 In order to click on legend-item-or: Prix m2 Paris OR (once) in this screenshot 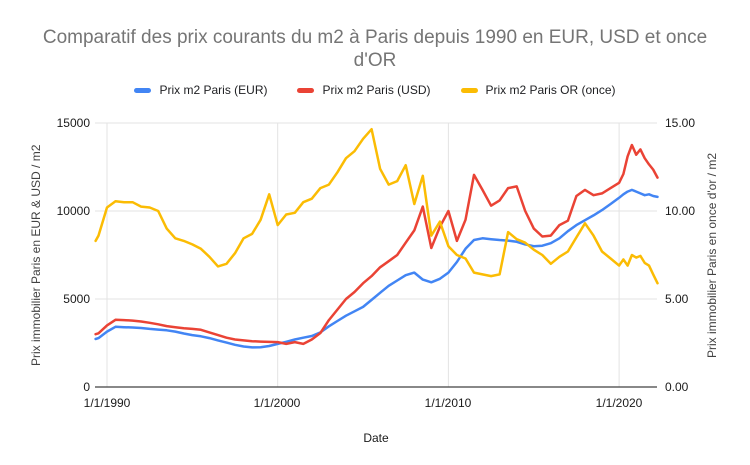, I will do `click(538, 90)`.